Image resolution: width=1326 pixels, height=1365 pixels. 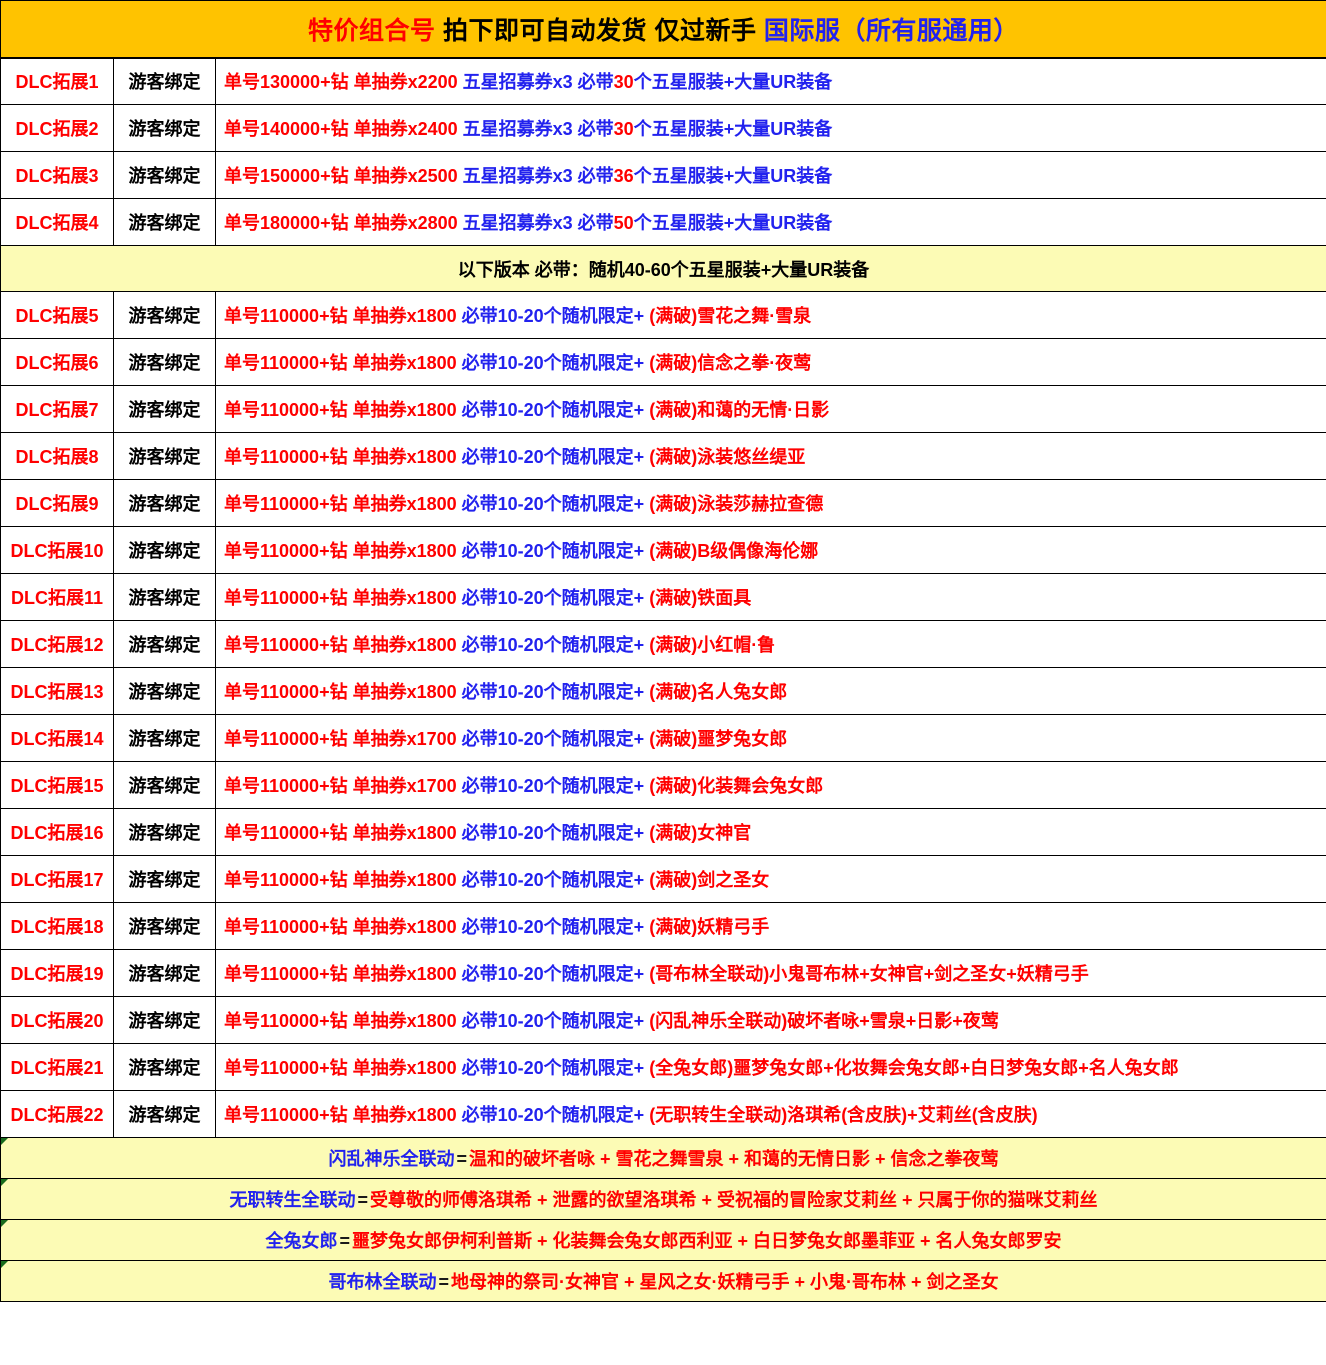 I want to click on desc-seg-red-2: (无职转生全联动)洛琪希(含皮肤)+艾莉丝(含皮肤), so click(x=843, y=1115).